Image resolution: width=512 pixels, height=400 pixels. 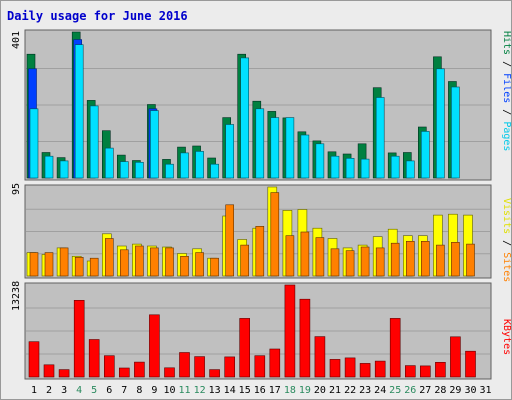 What do you see at coordinates (109, 390) in the screenshot?
I see `x-tick-label: 6` at bounding box center [109, 390].